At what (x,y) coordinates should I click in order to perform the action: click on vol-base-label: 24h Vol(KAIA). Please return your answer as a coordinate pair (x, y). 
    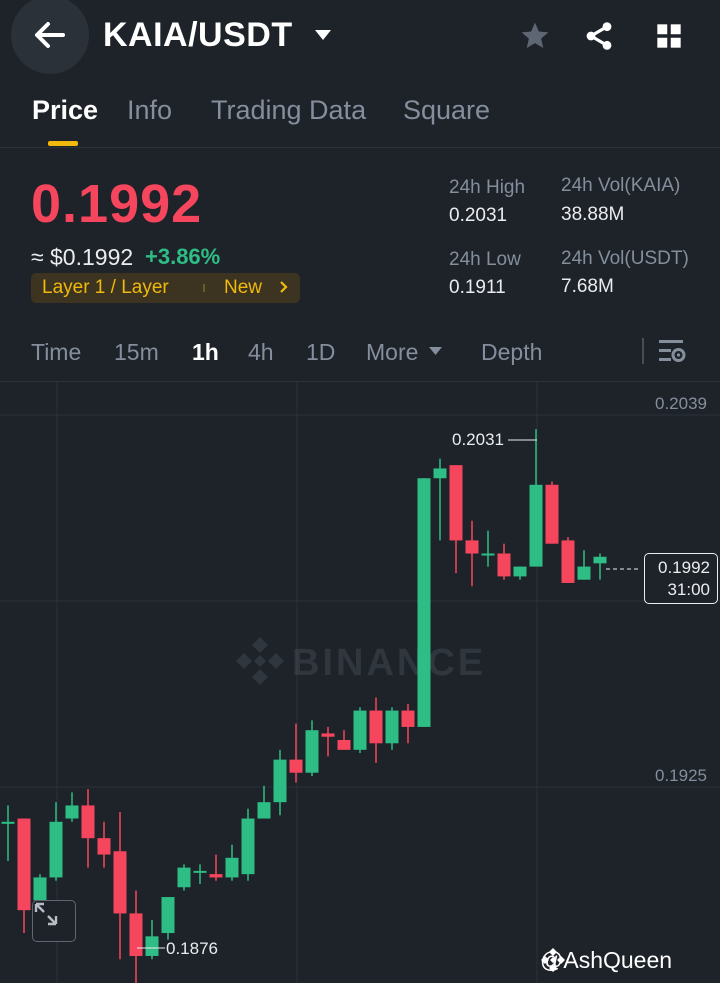
    Looking at the image, I should click on (621, 185).